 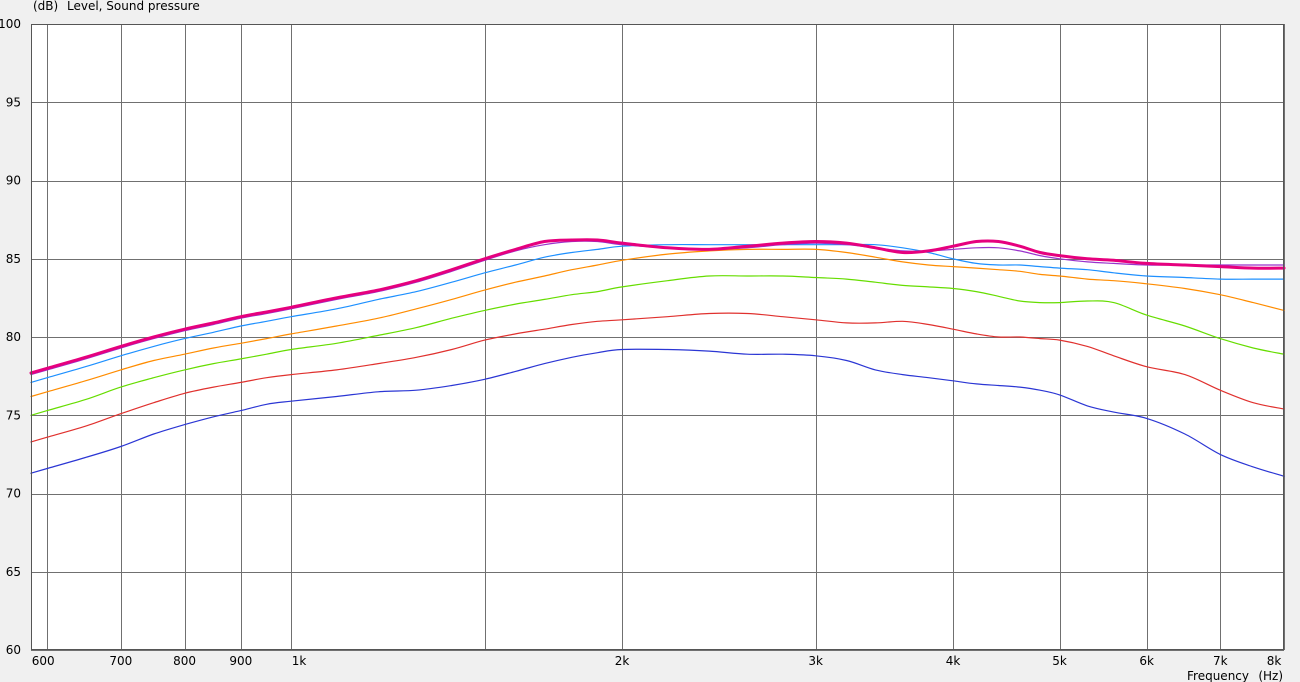 What do you see at coordinates (13, 415) in the screenshot?
I see `y-tick-label: 75` at bounding box center [13, 415].